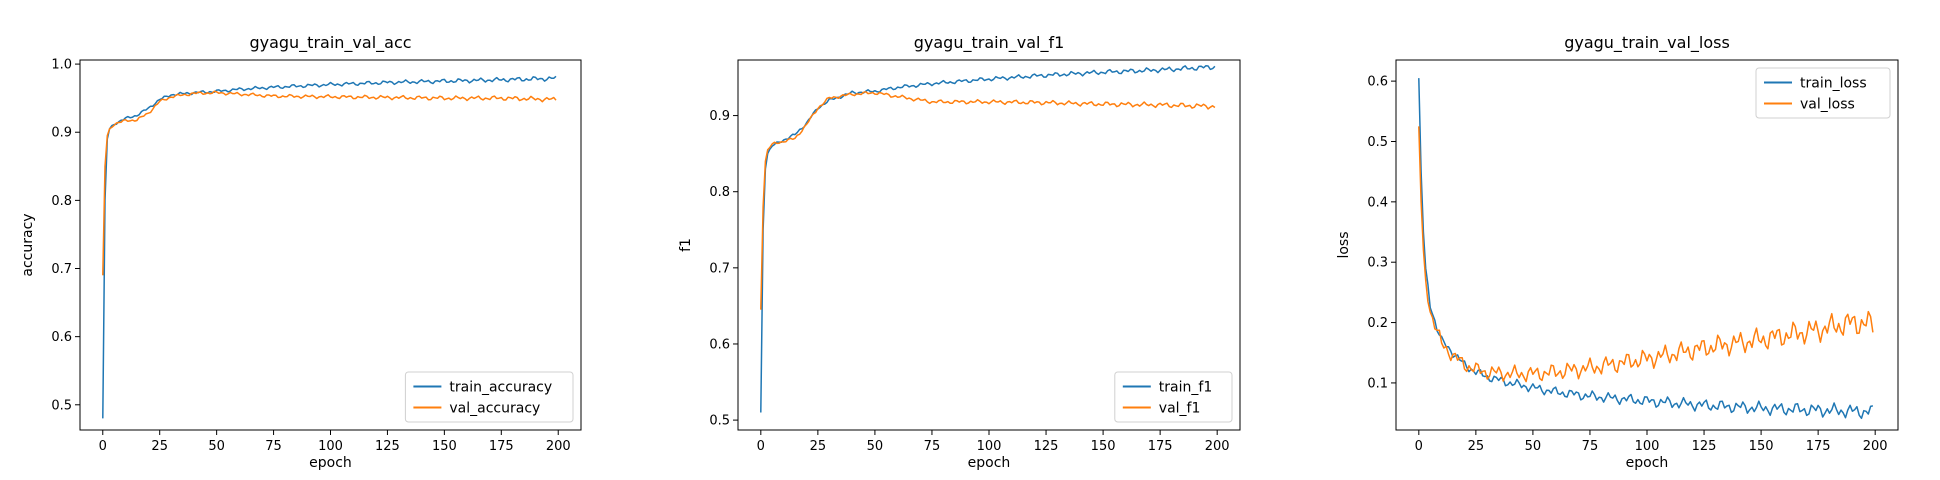 This screenshot has width=1940, height=480. Describe the element at coordinates (1344, 244) in the screenshot. I see `y-axis-label: loss` at that location.